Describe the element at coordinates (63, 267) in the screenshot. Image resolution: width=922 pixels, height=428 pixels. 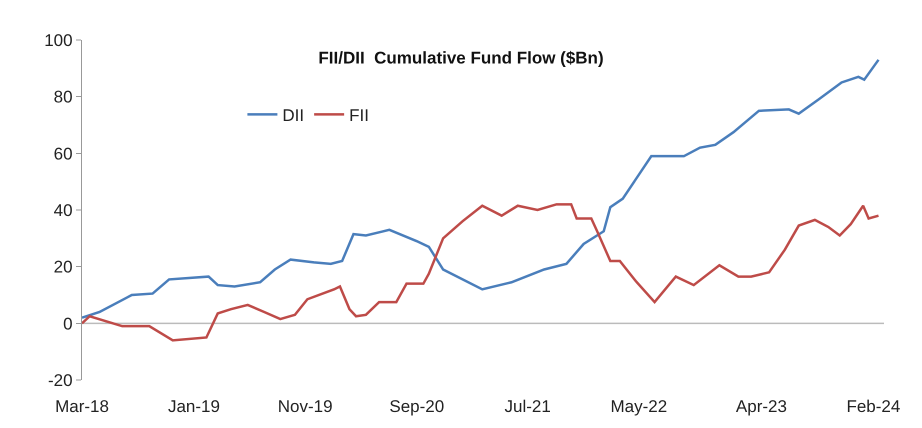
I see `y-tick-label: 20` at that location.